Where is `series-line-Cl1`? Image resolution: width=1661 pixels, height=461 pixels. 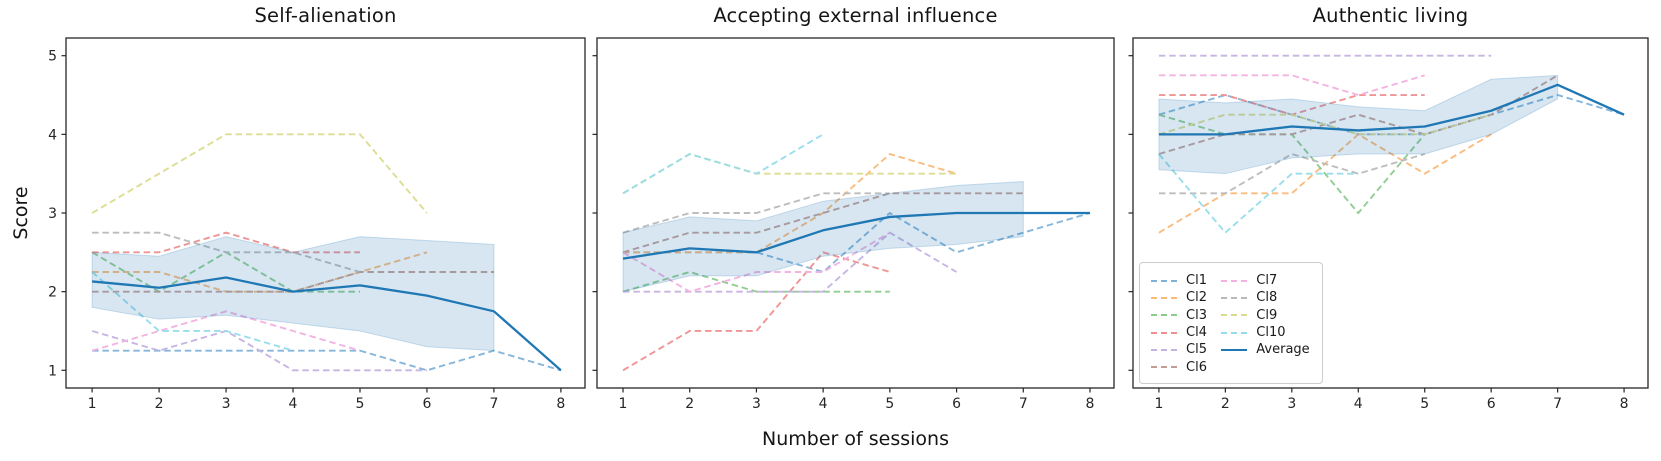 series-line-Cl1 is located at coordinates (327, 360).